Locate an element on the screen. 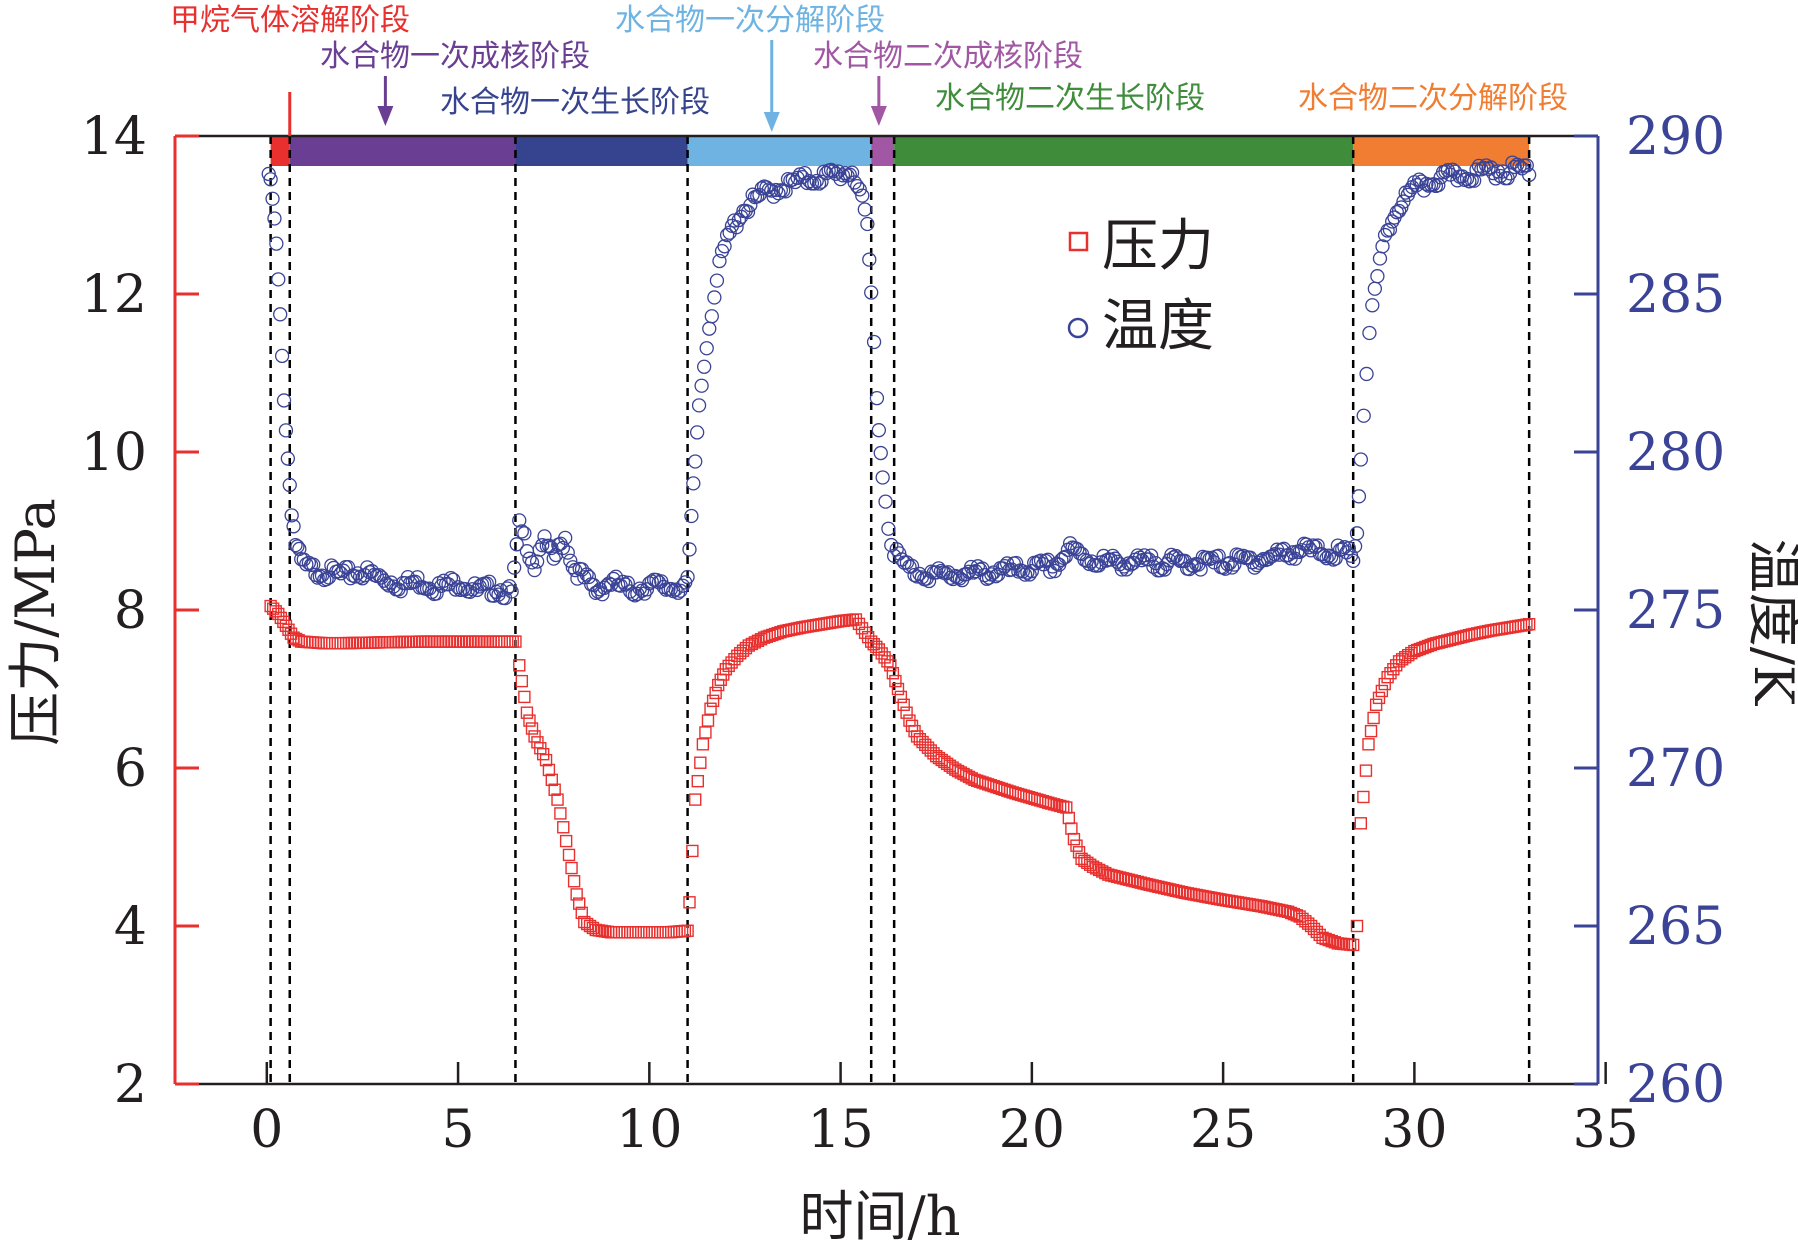 The image size is (1798, 1249). stage-label: 水合物二次成核阶段 is located at coordinates (948, 56).